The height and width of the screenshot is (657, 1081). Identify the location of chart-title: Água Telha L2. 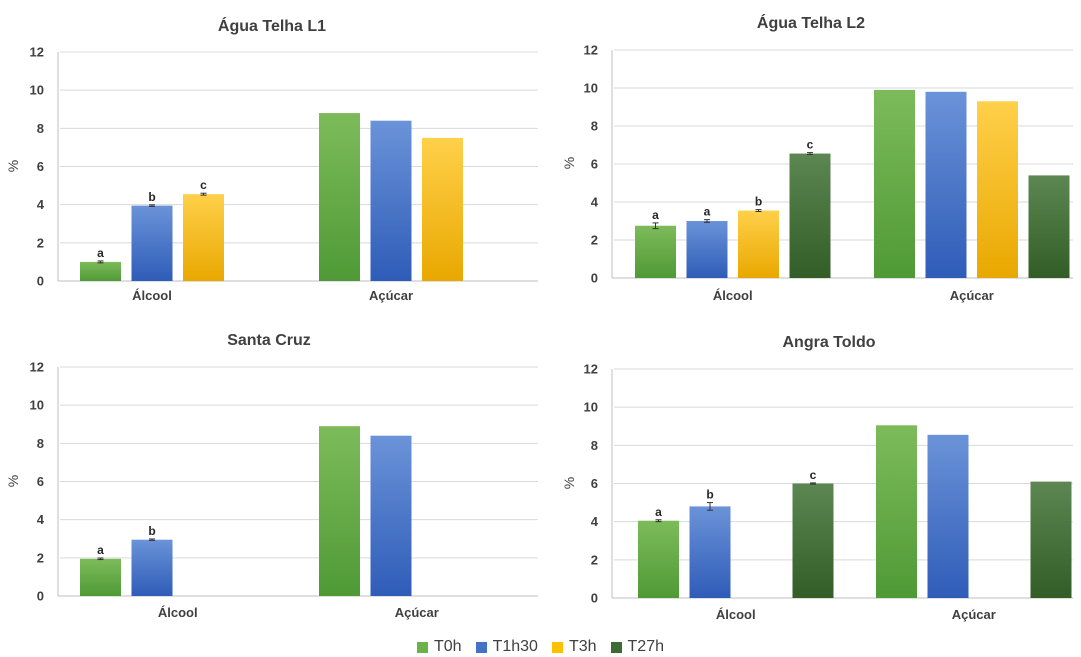
(811, 22).